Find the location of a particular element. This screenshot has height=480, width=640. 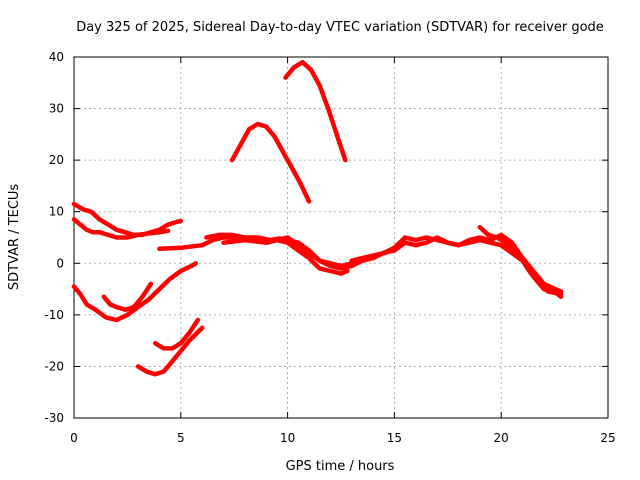

x-tick-label: 5 is located at coordinates (181, 438).